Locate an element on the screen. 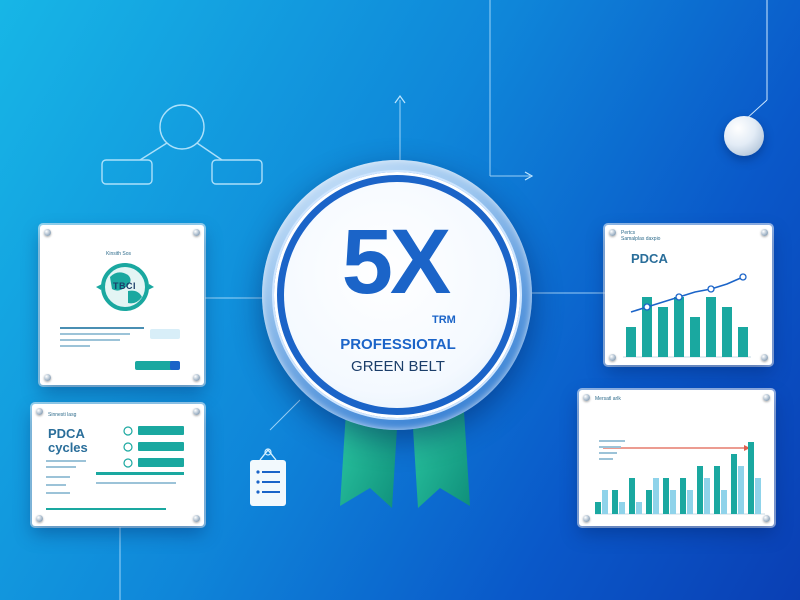 The image size is (800, 600). badge-mark: TRM is located at coordinates (444, 320).